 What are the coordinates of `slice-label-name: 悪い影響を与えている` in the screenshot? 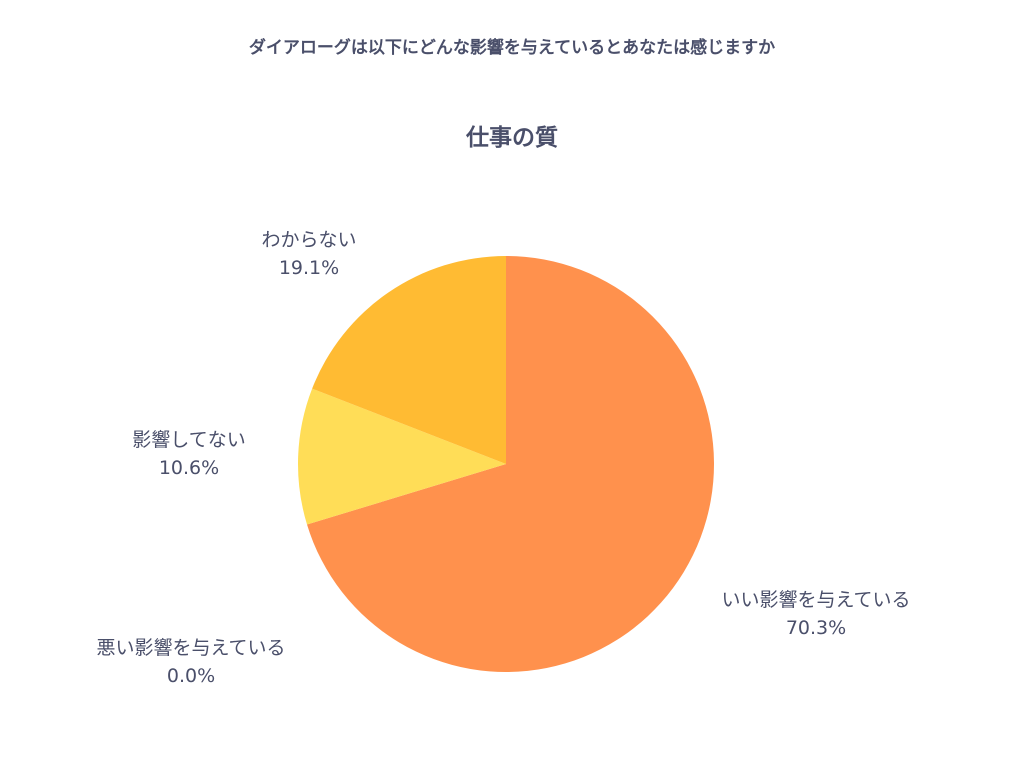 It's located at (191, 648).